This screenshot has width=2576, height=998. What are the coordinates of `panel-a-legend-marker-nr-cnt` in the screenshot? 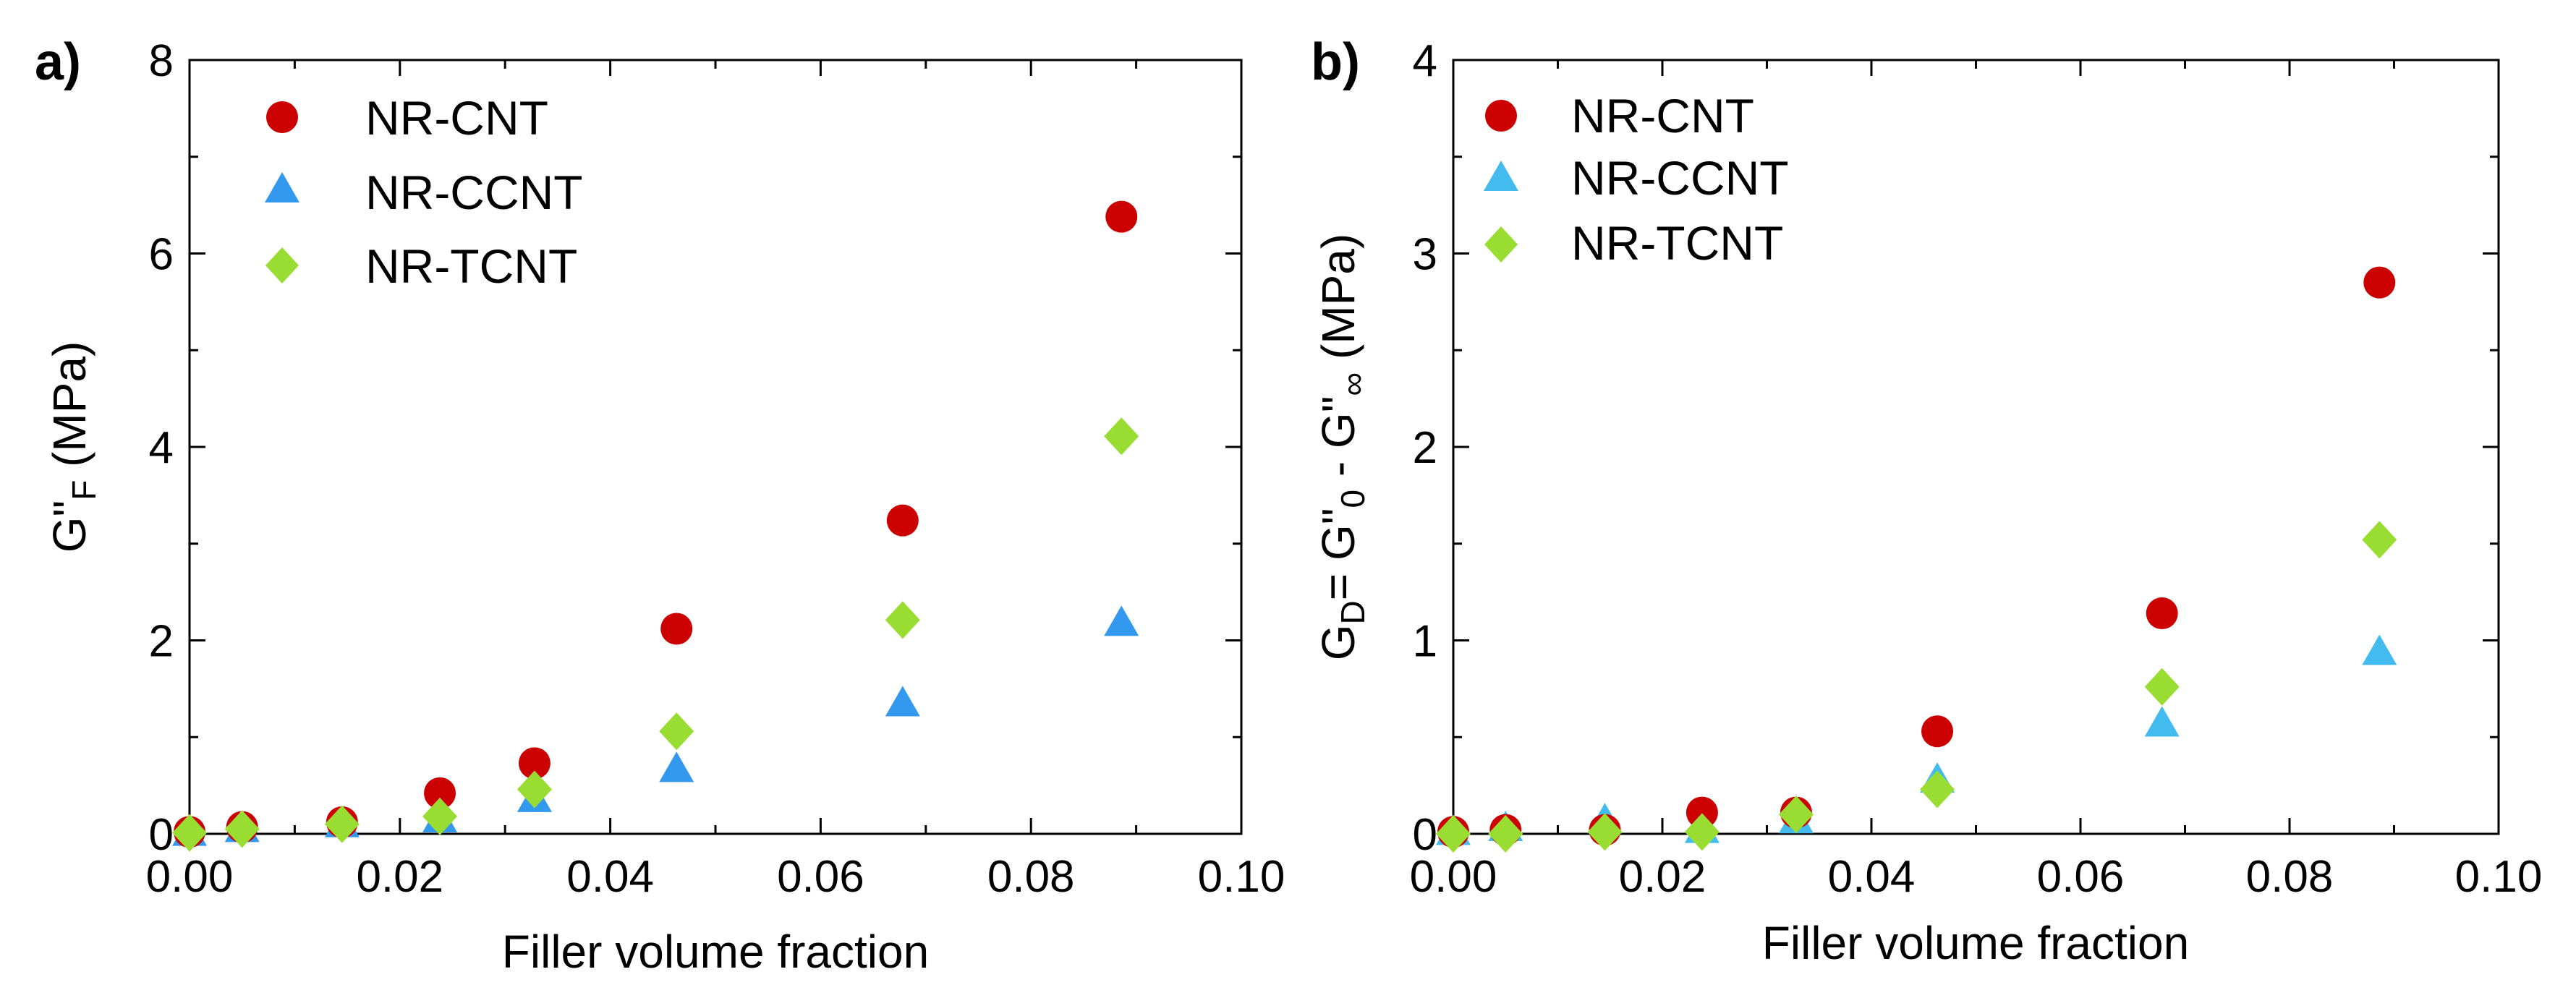 It's located at (282, 117).